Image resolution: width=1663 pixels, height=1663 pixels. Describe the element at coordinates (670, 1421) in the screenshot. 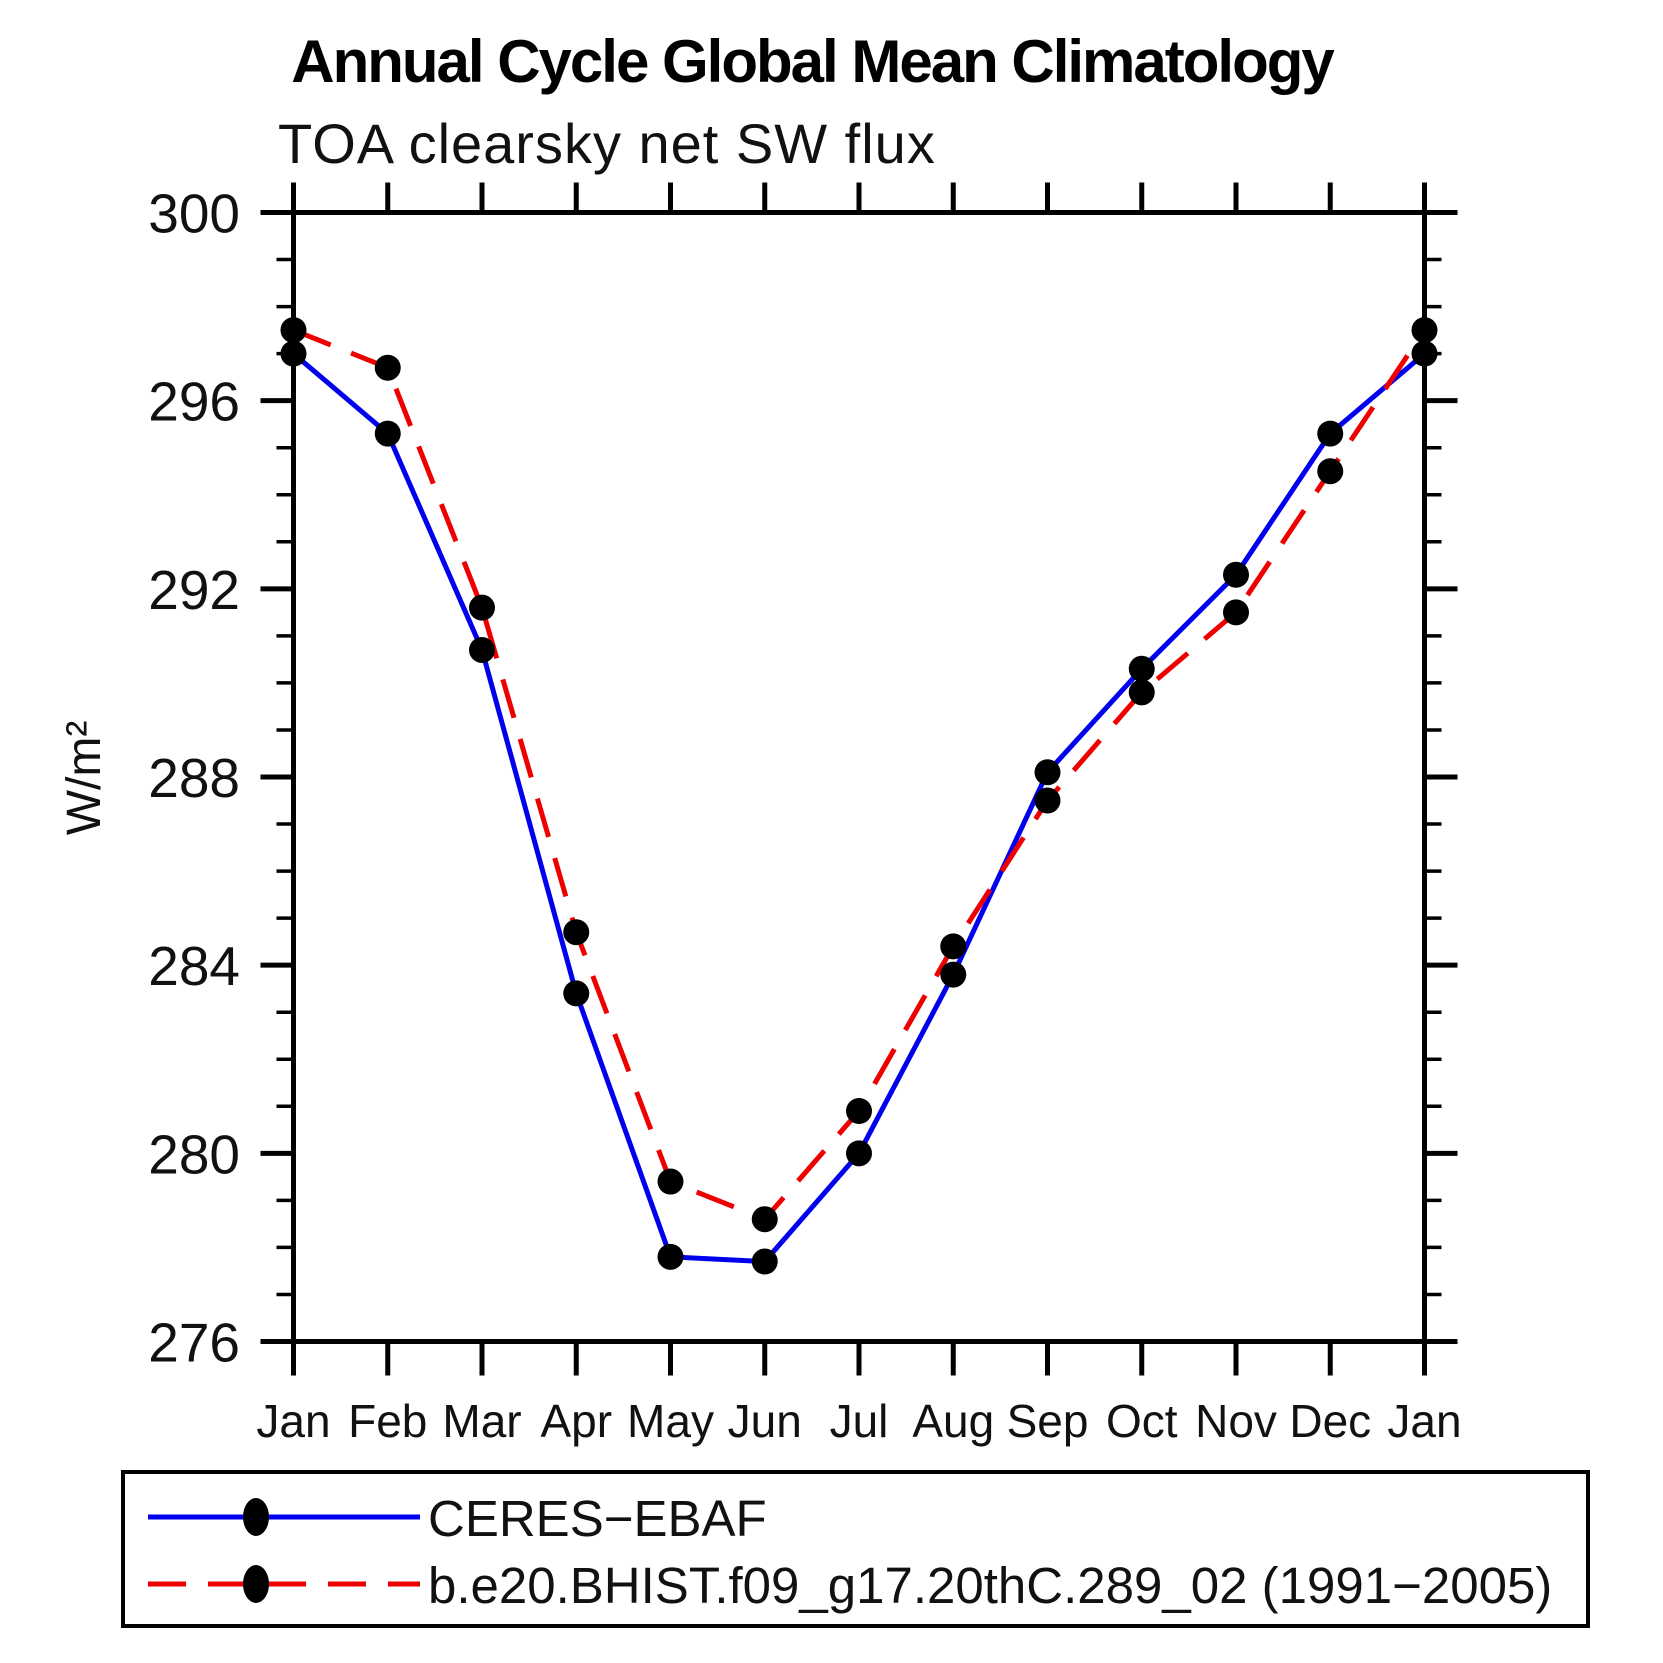

I see `x-tick-label: May` at that location.